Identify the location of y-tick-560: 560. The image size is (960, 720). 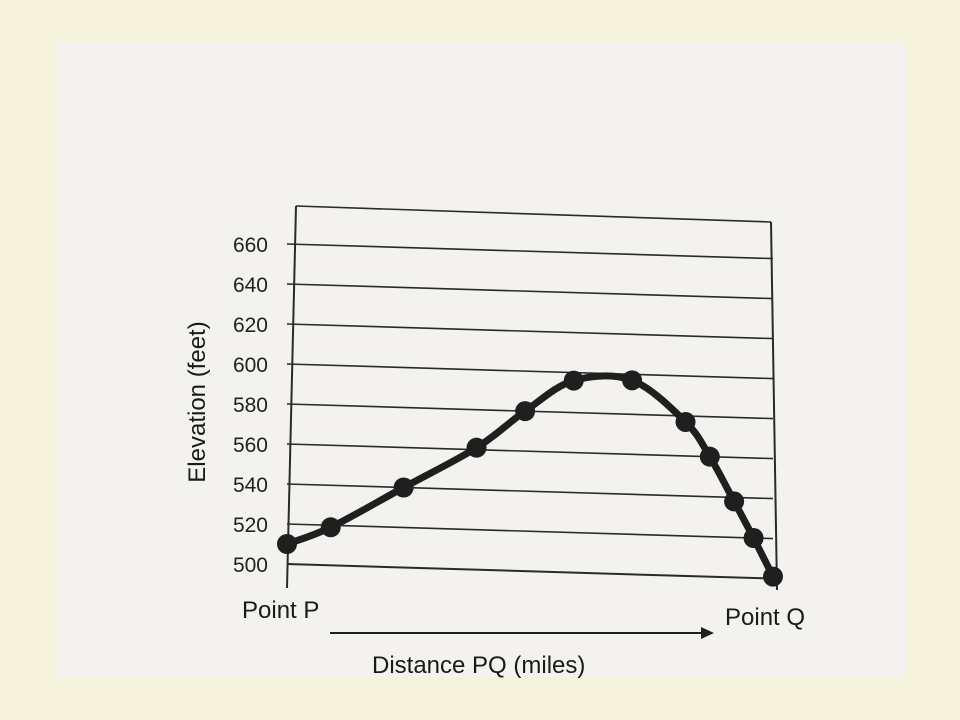
(250, 445).